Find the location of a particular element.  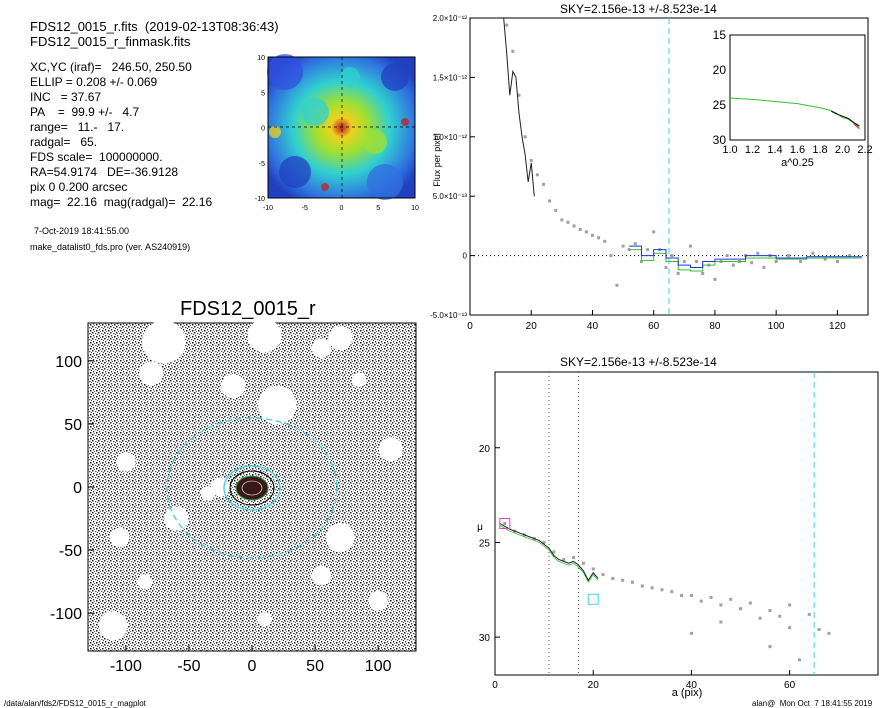

heatmap-ytick: -10 is located at coordinates (260, 199).